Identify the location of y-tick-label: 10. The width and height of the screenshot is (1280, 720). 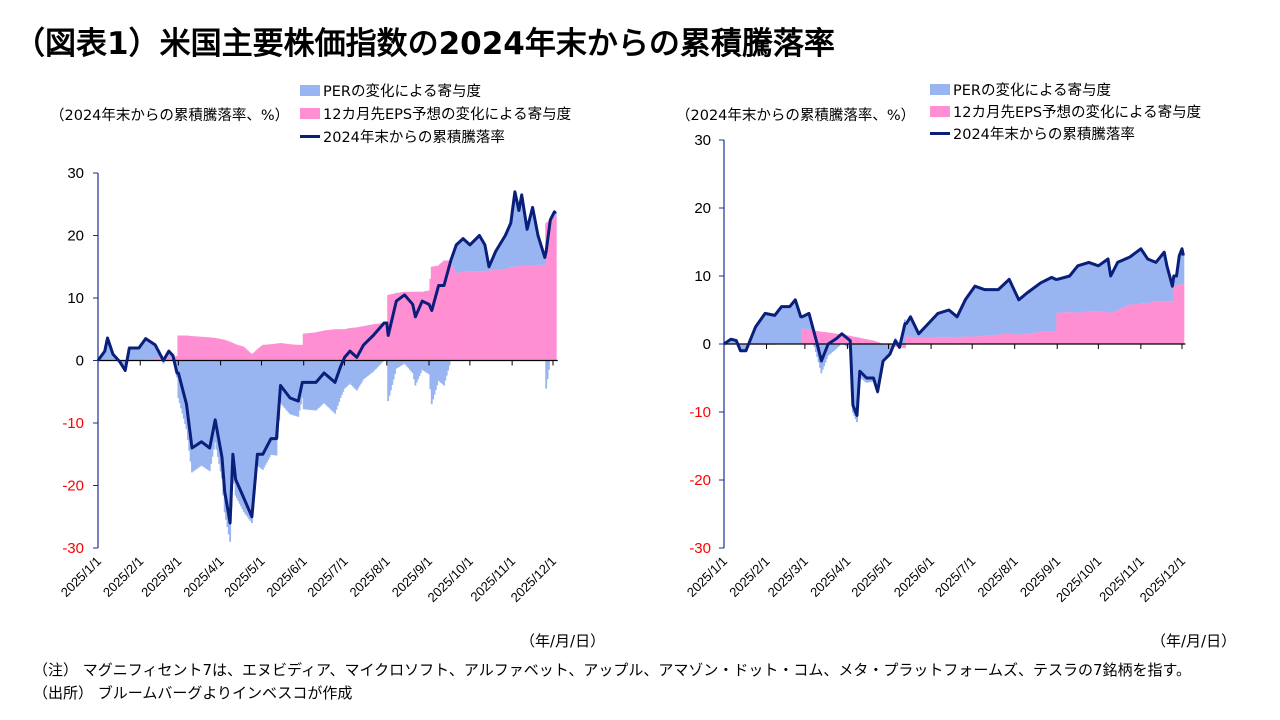
(75, 298).